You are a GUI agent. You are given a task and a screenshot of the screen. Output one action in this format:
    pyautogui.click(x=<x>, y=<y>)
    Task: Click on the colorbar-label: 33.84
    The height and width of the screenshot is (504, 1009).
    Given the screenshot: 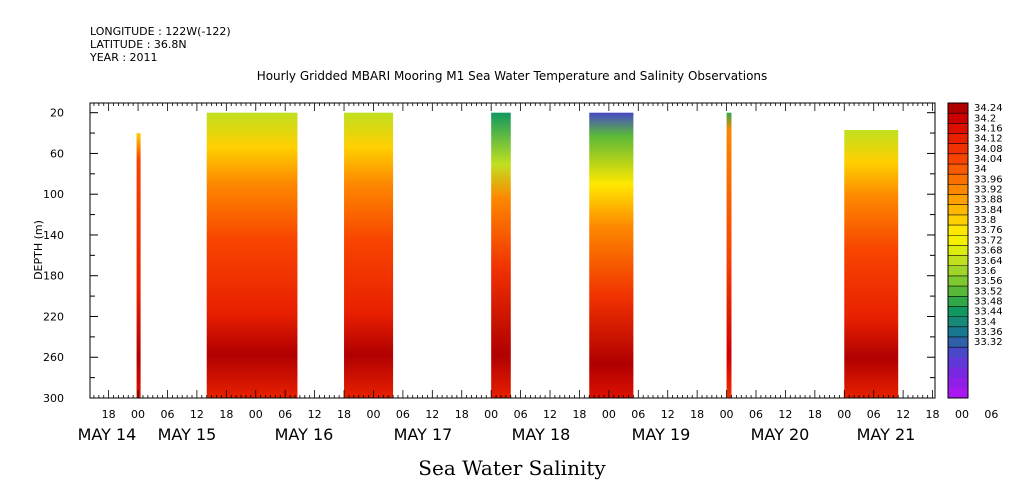 What is the action you would take?
    pyautogui.click(x=988, y=210)
    